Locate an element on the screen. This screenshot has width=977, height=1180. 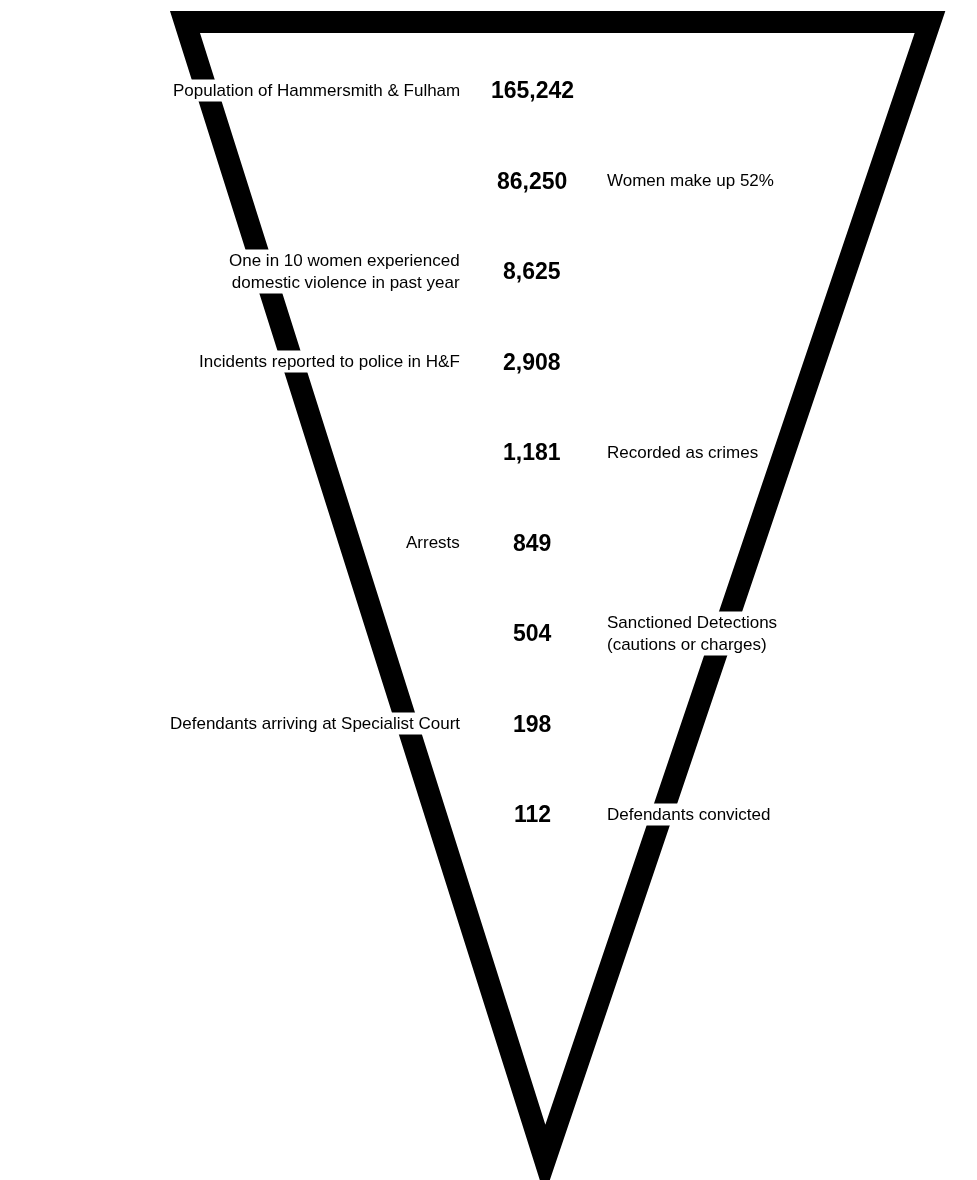
data-label: 112 is located at coordinates (533, 814).